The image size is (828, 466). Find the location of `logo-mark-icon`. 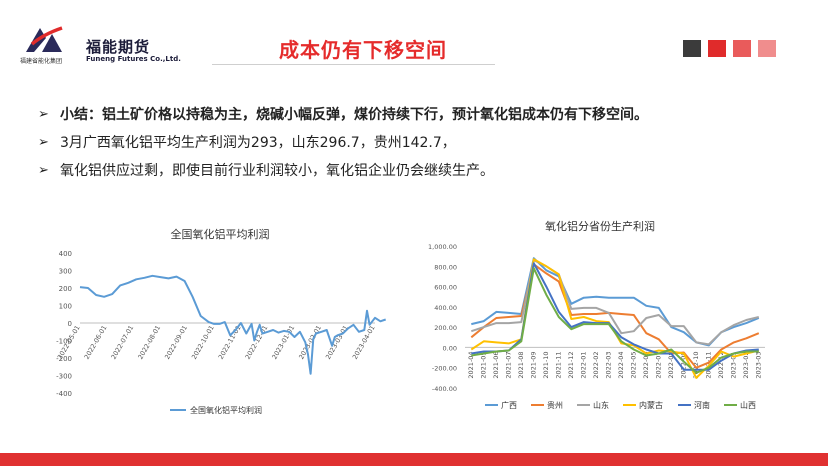

logo-mark-icon is located at coordinates (44, 39).